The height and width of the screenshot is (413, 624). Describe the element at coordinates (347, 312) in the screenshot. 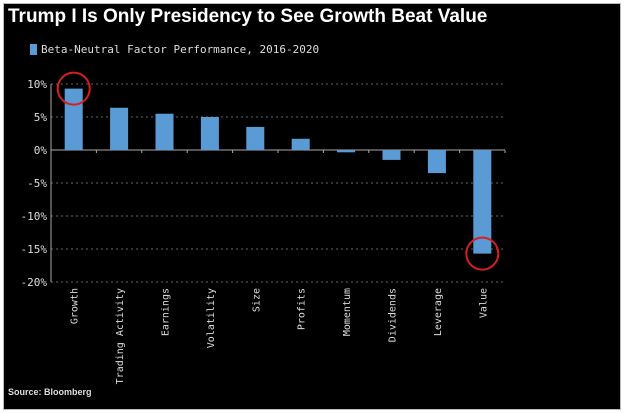

I see `x-tick-label: Momentum` at that location.